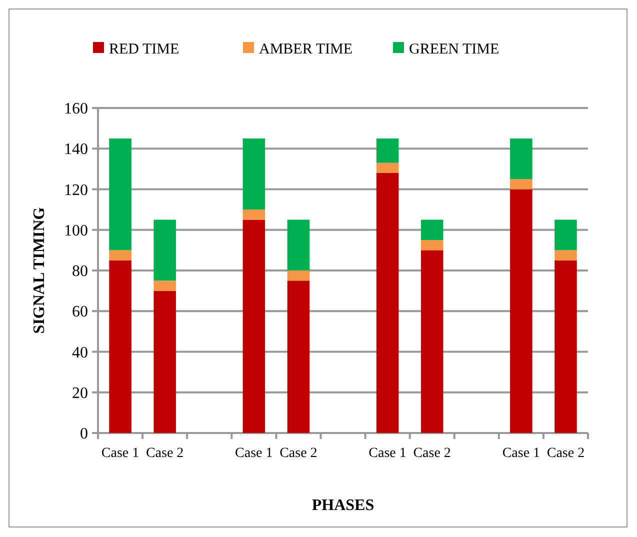  I want to click on y-tick-label: 120, so click(76, 190).